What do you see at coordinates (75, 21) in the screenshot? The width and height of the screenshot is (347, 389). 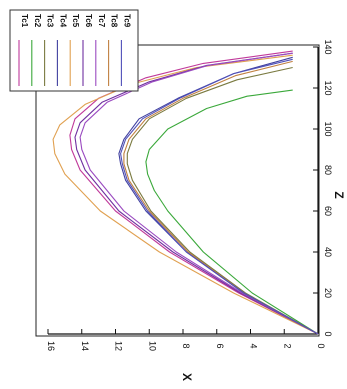 I see `legend-label: Tc5` at bounding box center [75, 21].